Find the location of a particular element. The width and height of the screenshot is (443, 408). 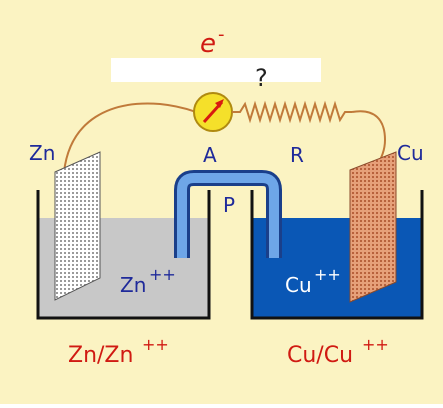

zinc-ion-charge: ++ is located at coordinates (162, 274).